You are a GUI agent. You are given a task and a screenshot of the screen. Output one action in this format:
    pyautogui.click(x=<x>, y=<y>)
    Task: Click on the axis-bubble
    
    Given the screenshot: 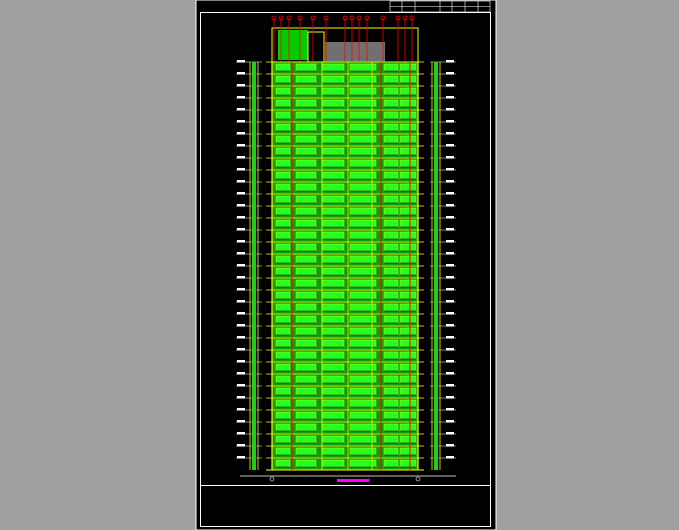 What is the action you would take?
    pyautogui.click(x=272, y=479)
    